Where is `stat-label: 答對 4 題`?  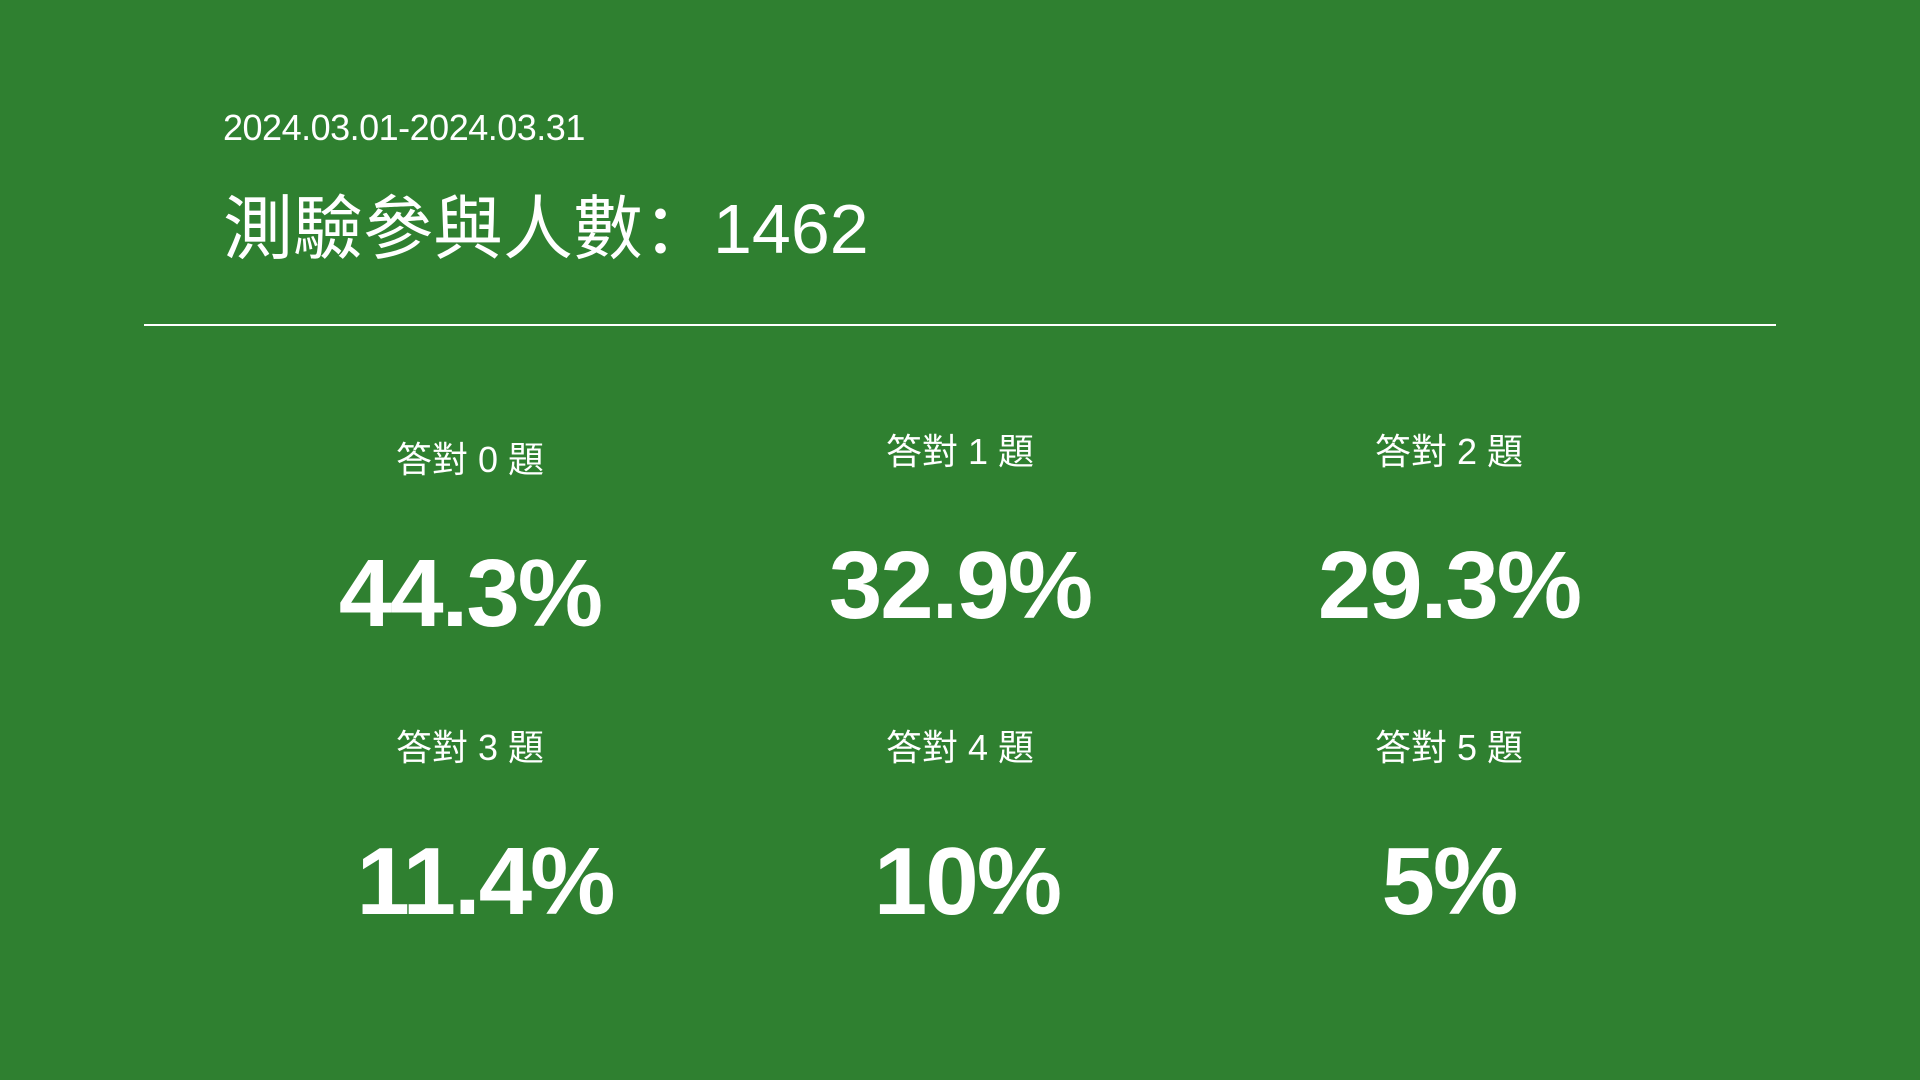 stat-label: 答對 4 題 is located at coordinates (960, 747).